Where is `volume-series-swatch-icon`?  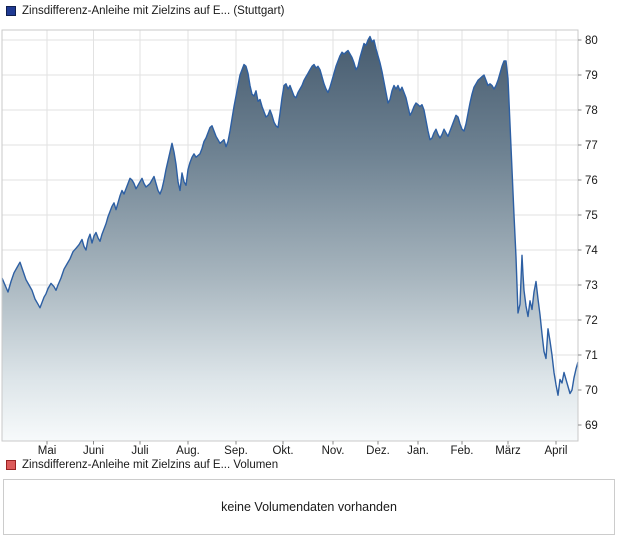
volume-series-swatch-icon is located at coordinates (11, 465).